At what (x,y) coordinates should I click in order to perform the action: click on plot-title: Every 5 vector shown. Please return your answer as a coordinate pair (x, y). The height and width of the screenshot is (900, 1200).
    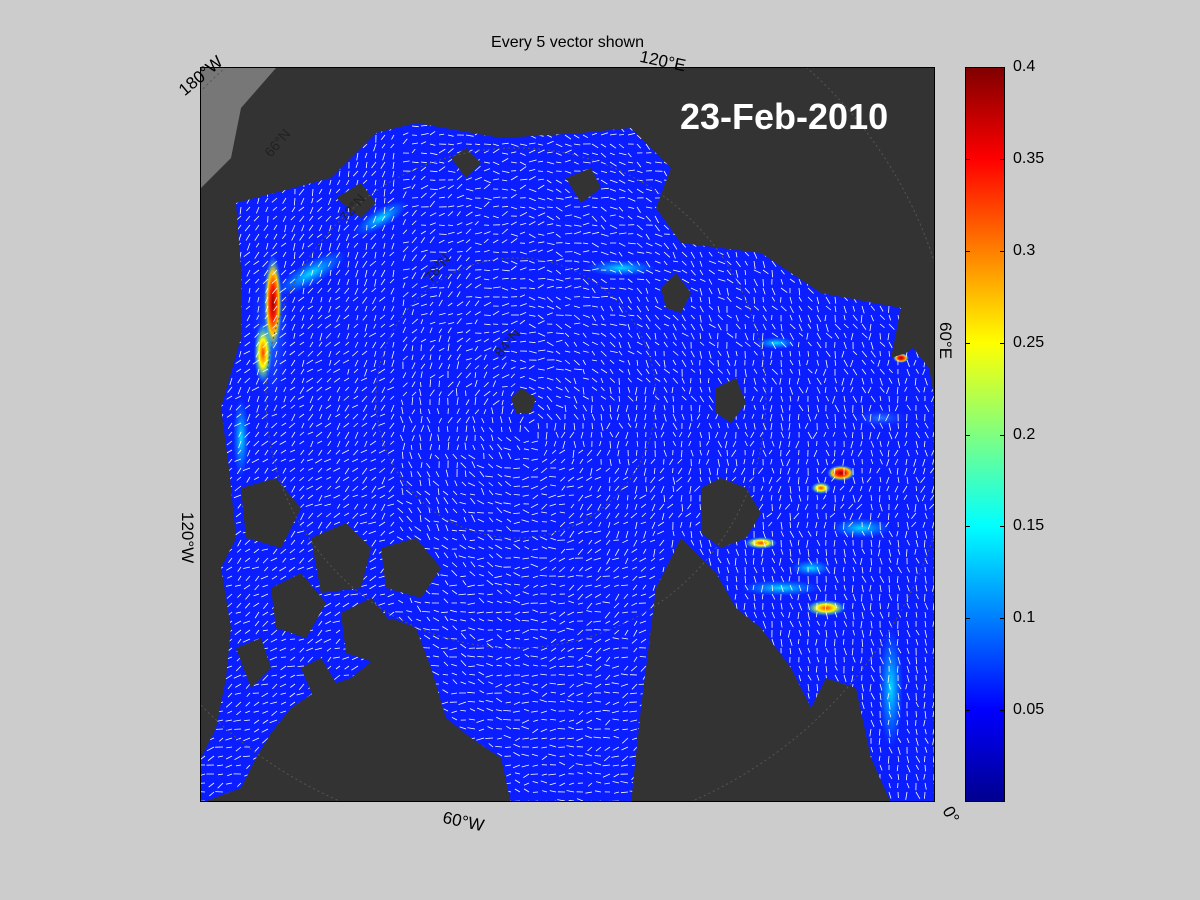
    Looking at the image, I should click on (567, 42).